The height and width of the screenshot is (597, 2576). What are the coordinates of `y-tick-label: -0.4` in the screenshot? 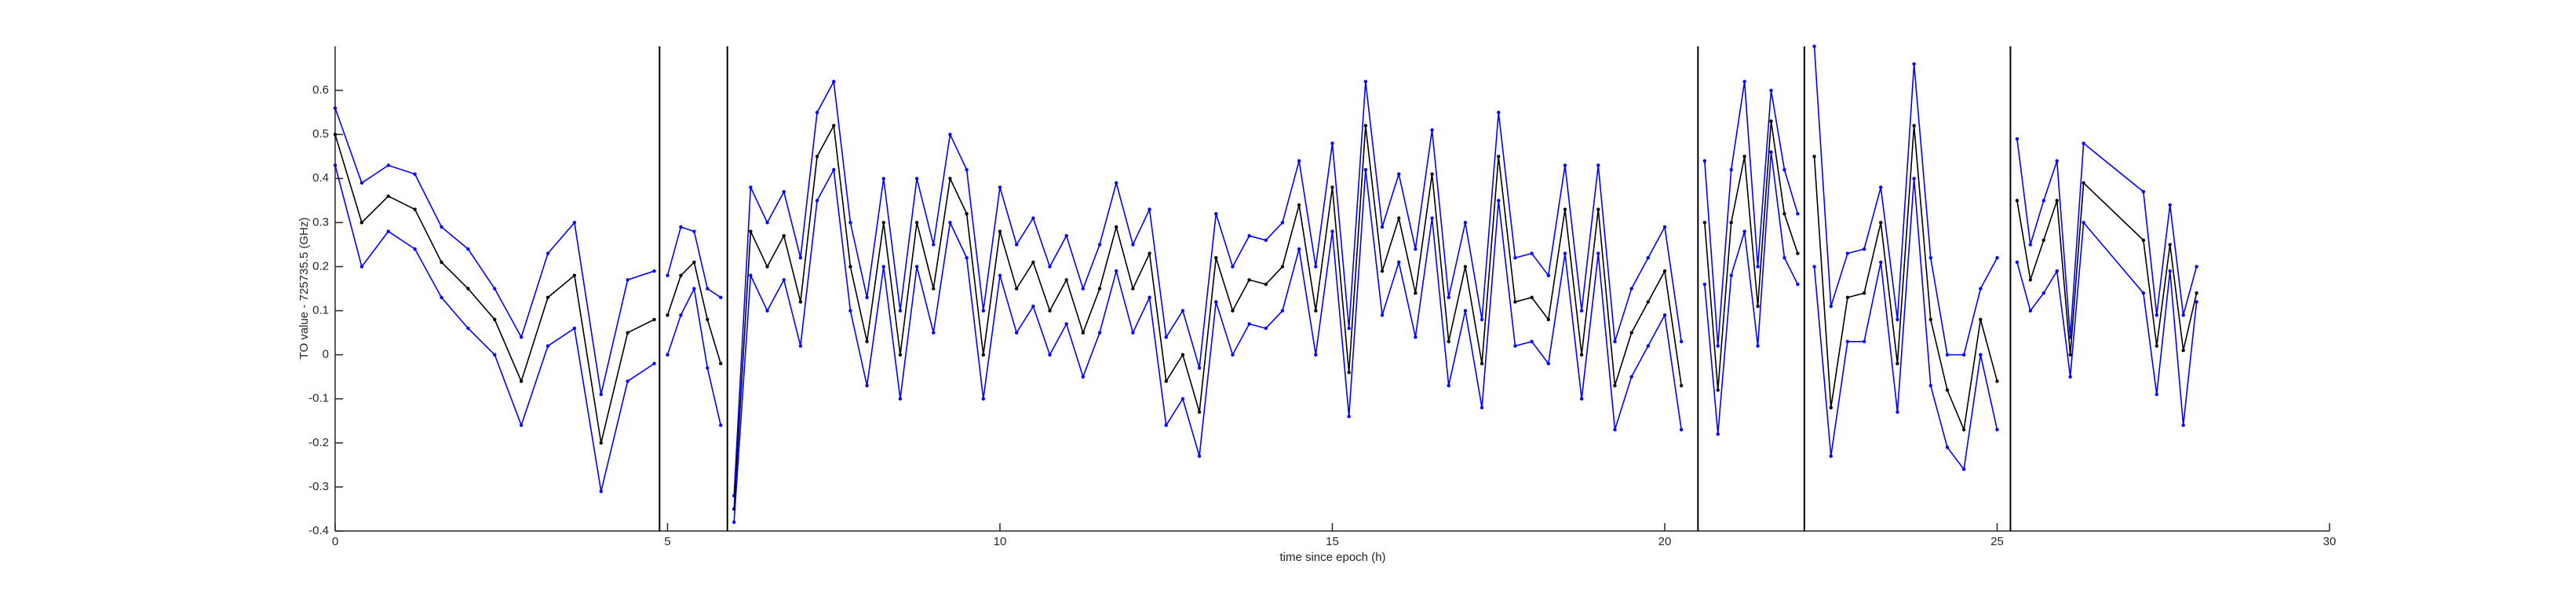 It's located at (318, 531).